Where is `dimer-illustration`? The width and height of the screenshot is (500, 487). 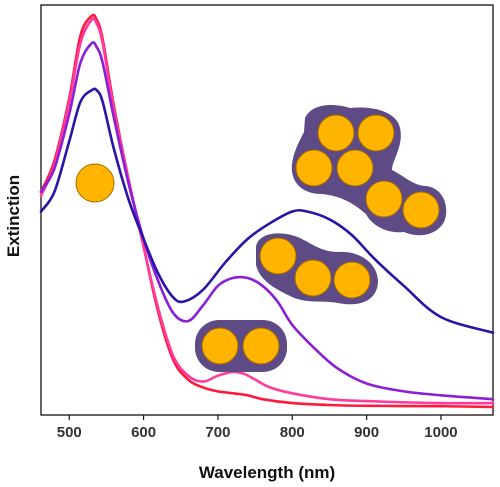 dimer-illustration is located at coordinates (241, 346).